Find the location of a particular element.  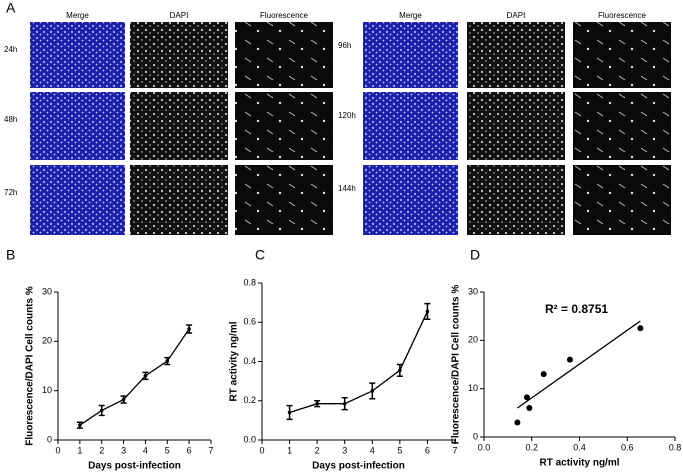

annotation: R² = 0.8751 is located at coordinates (576, 309).